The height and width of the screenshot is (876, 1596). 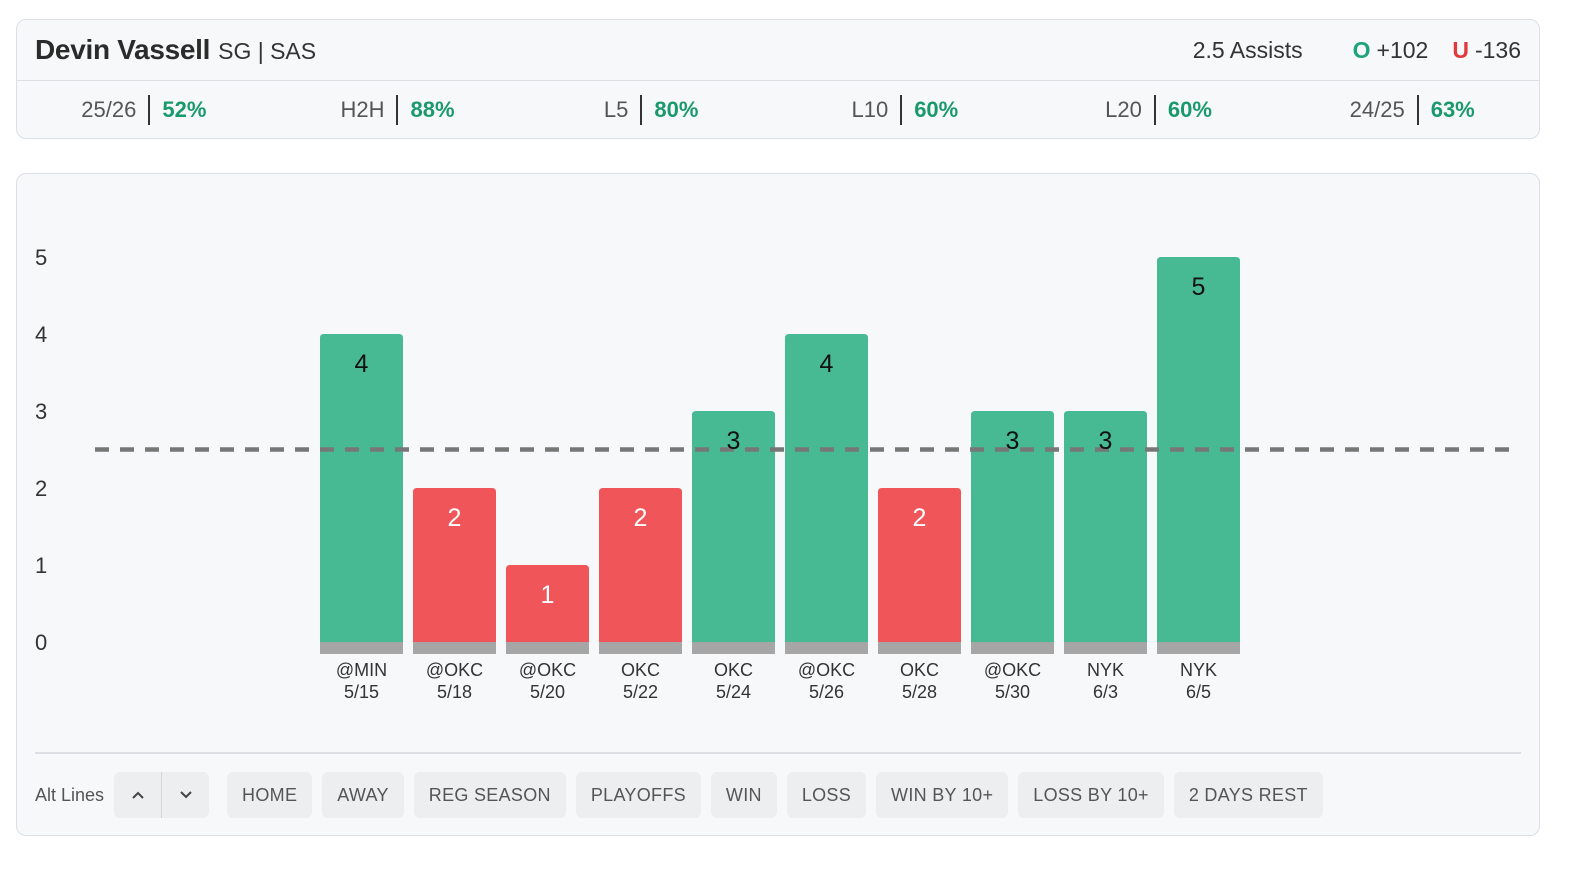 I want to click on y-tick-label: 2, so click(x=41, y=488).